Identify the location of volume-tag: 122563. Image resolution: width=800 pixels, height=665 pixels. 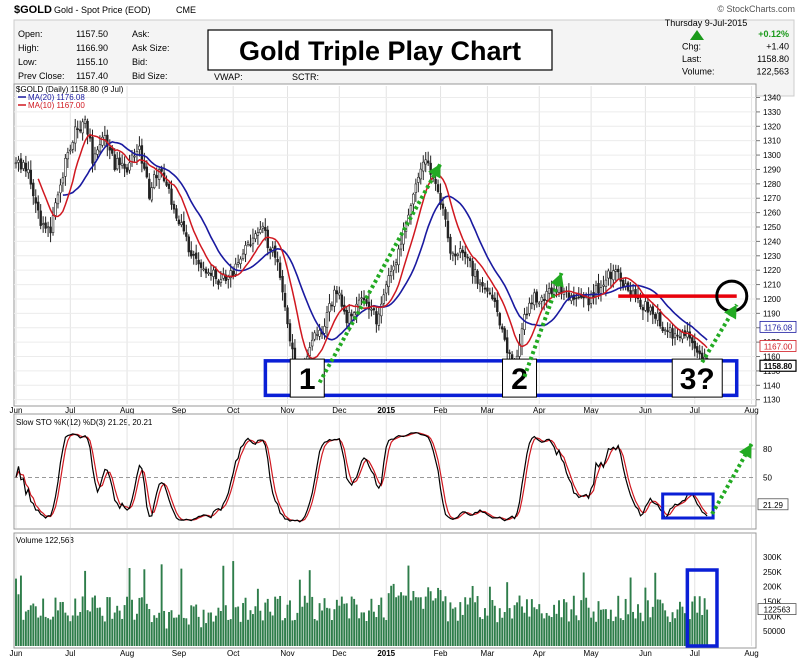
(777, 610).